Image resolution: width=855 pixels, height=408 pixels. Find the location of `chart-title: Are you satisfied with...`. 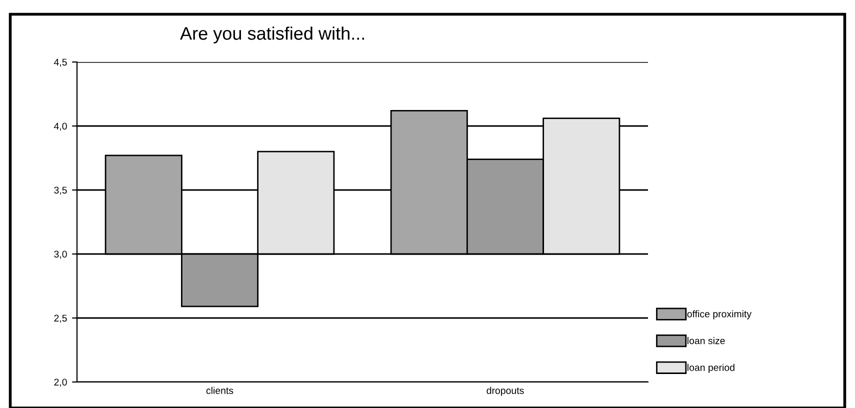

chart-title: Are you satisfied with... is located at coordinates (272, 35).